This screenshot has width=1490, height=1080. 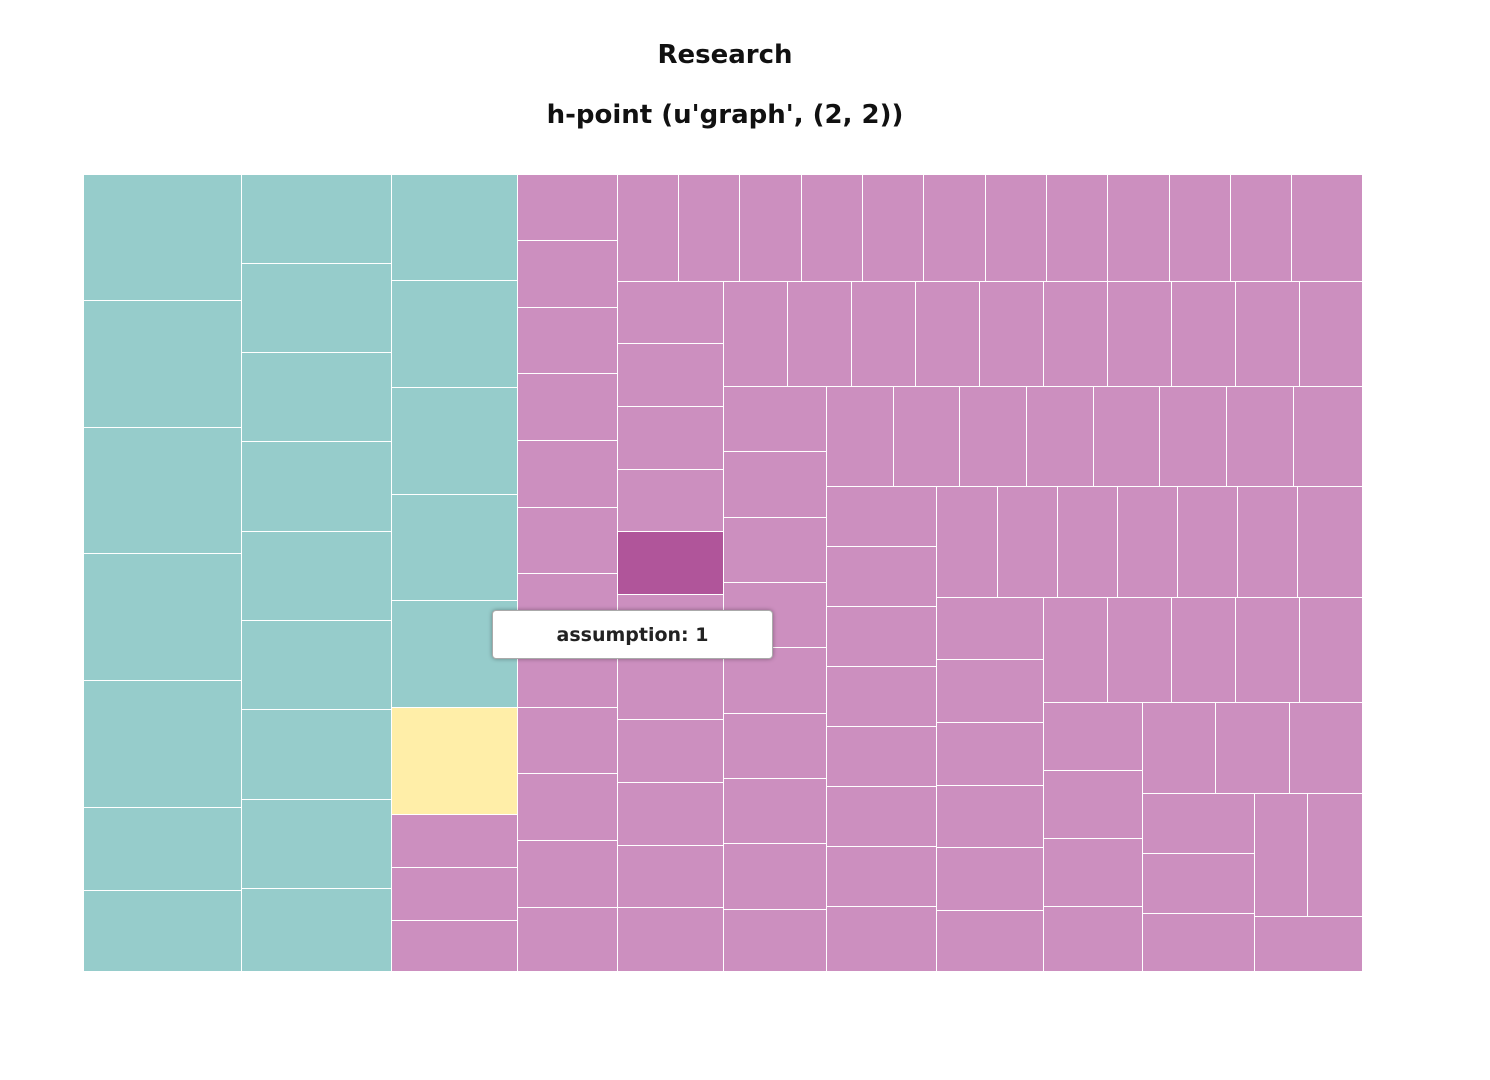 What do you see at coordinates (671, 563) in the screenshot?
I see `treemap-tile-hovered` at bounding box center [671, 563].